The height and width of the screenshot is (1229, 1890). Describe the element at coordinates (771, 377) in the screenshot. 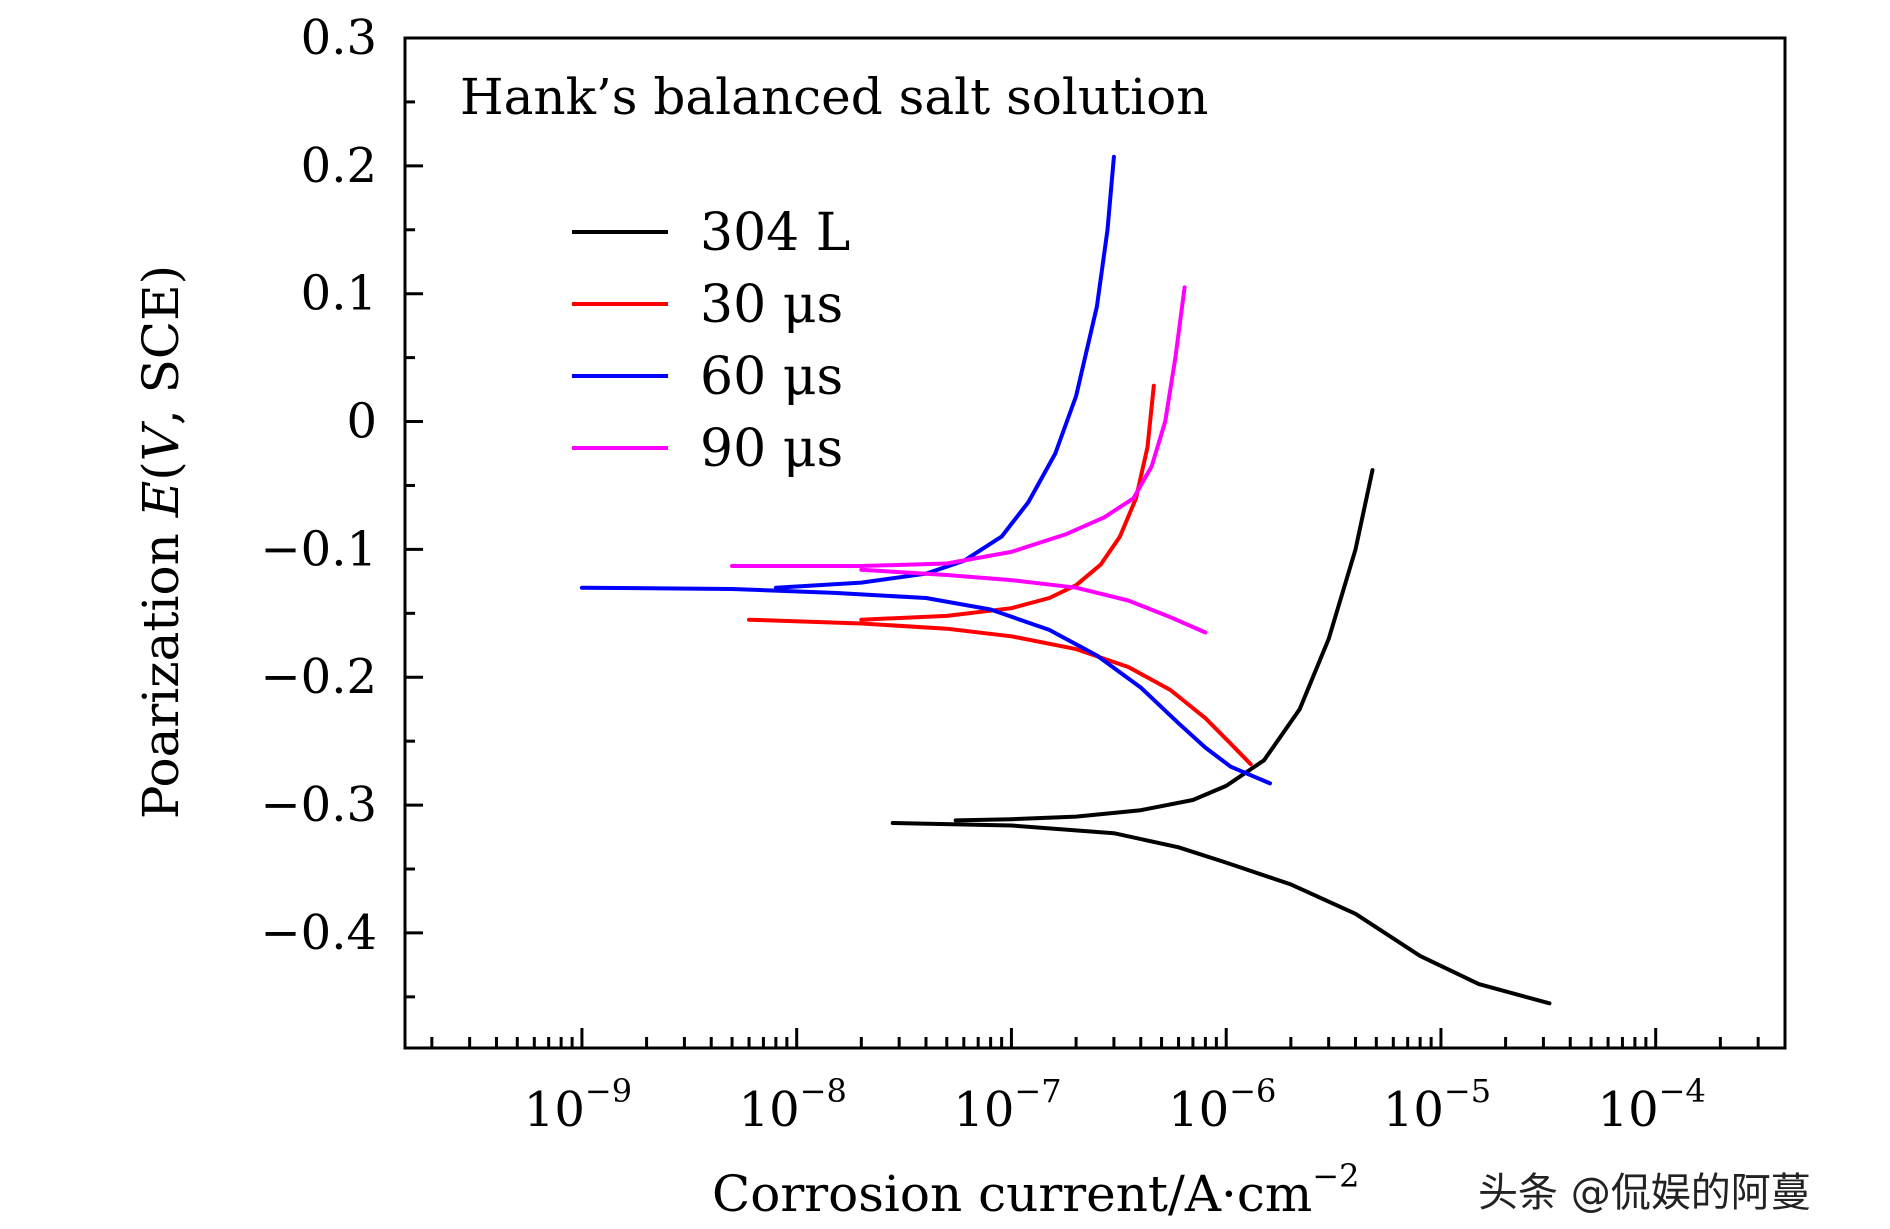

I see `legend-label-60-s: 60 μs` at that location.